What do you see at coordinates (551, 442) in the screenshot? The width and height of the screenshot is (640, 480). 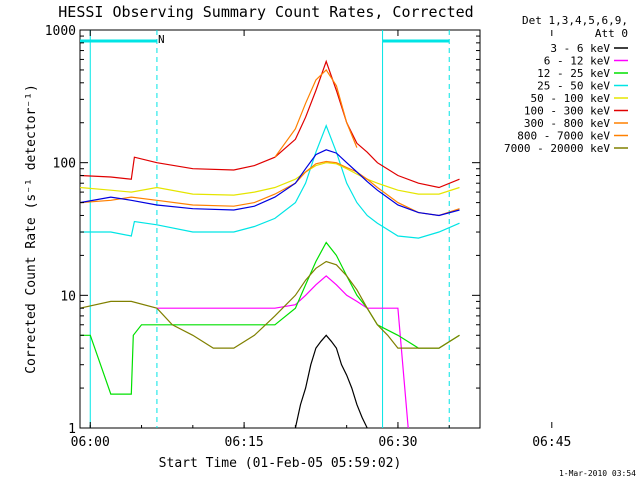 I see `x-tick-label: 06:45` at bounding box center [551, 442].